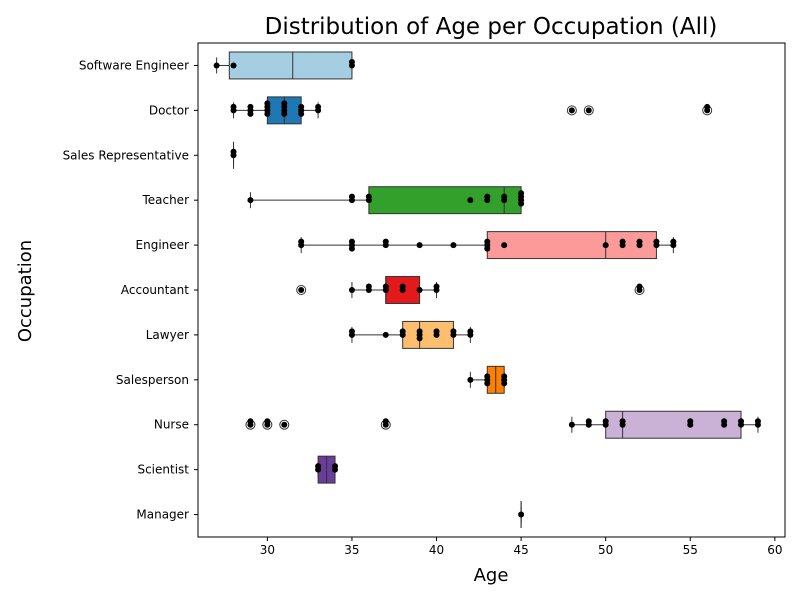 Image resolution: width=800 pixels, height=600 pixels. What do you see at coordinates (152, 380) in the screenshot?
I see `y-tick-label: Salesperson` at bounding box center [152, 380].